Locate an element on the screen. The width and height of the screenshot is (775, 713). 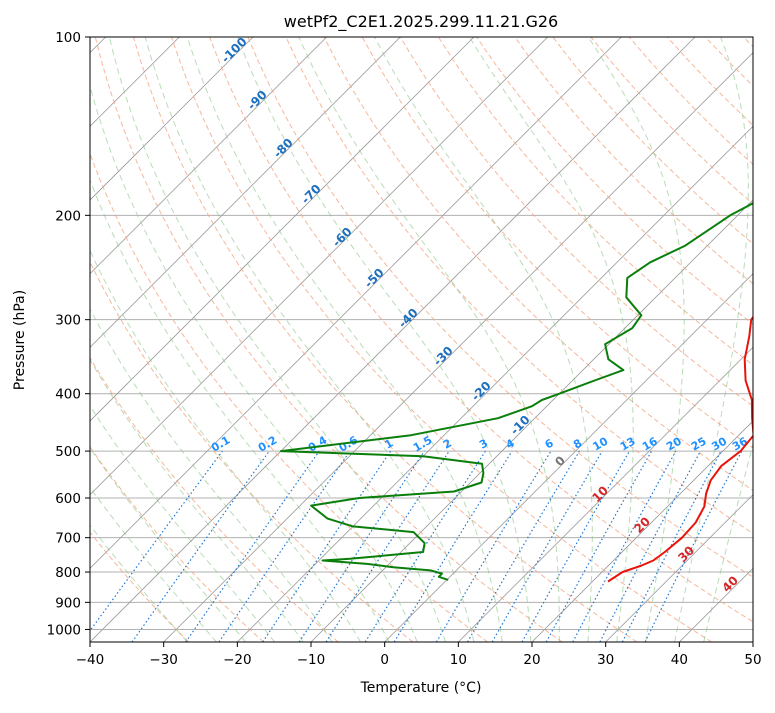
x-tick-label: 50 is located at coordinates (752, 660).